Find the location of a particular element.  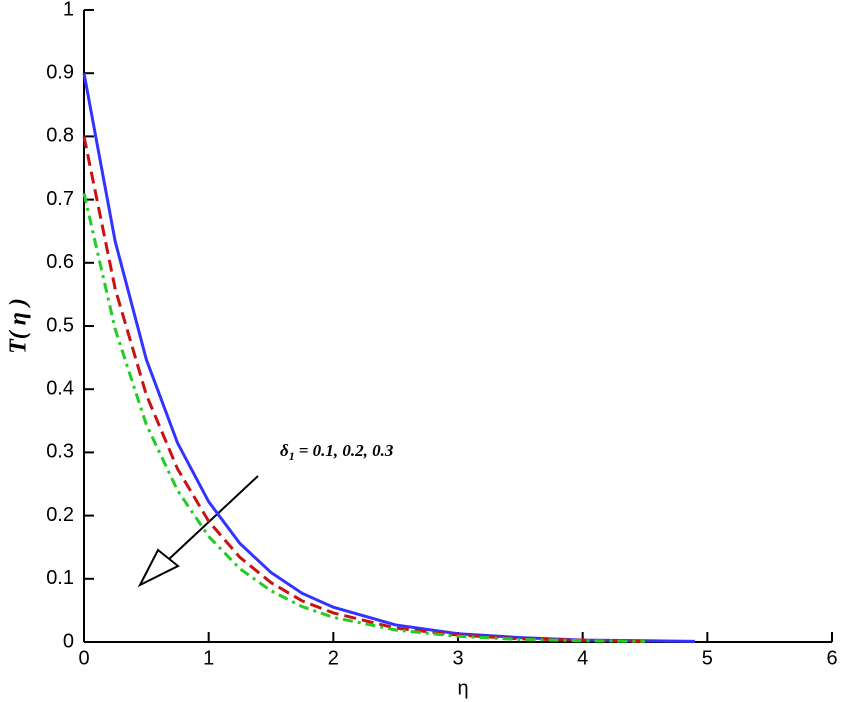

x-tick-label: 1 is located at coordinates (208, 658).